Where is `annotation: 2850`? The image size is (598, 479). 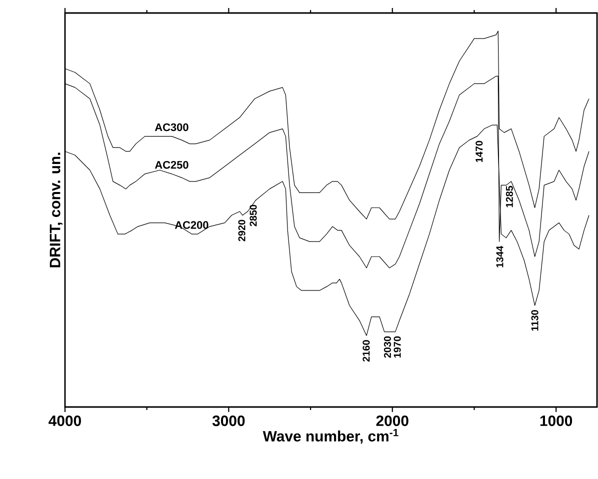
annotation: 2850 is located at coordinates (253, 215).